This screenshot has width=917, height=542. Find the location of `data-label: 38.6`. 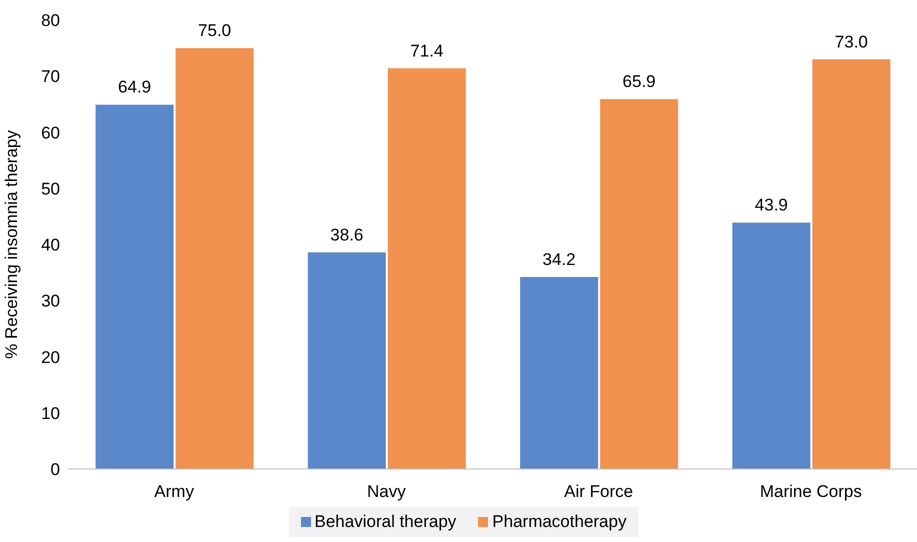

data-label: 38.6 is located at coordinates (347, 234).